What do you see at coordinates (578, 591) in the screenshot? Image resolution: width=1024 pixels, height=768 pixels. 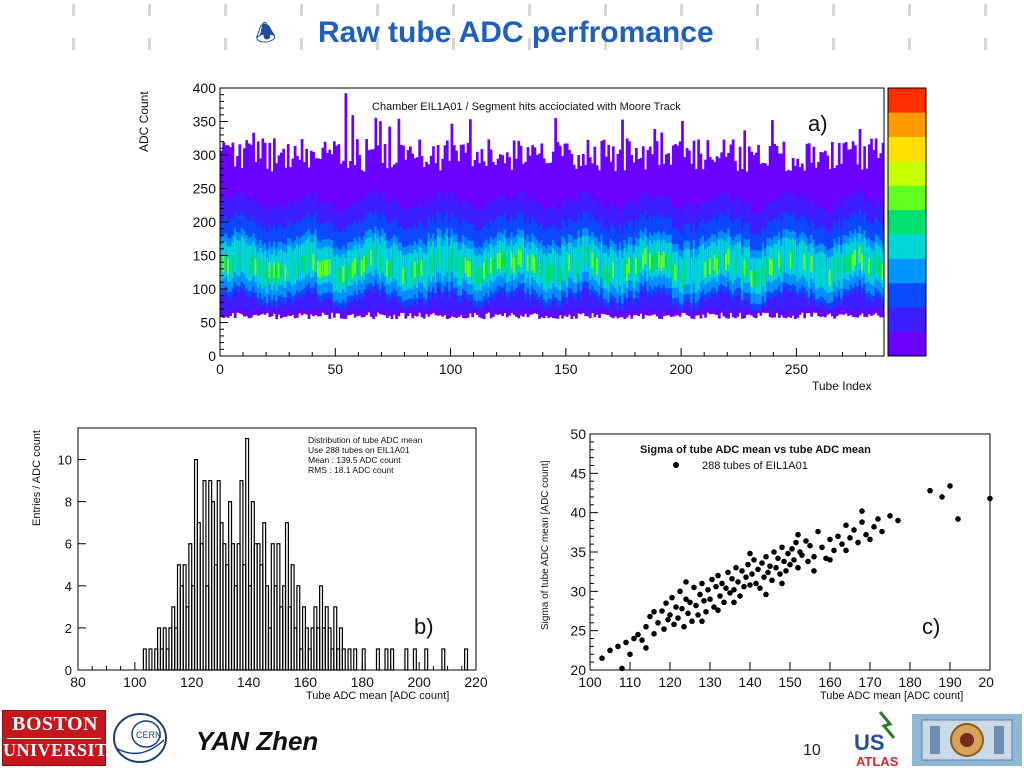 I see `chart-c-ytick-label: 30` at bounding box center [578, 591].